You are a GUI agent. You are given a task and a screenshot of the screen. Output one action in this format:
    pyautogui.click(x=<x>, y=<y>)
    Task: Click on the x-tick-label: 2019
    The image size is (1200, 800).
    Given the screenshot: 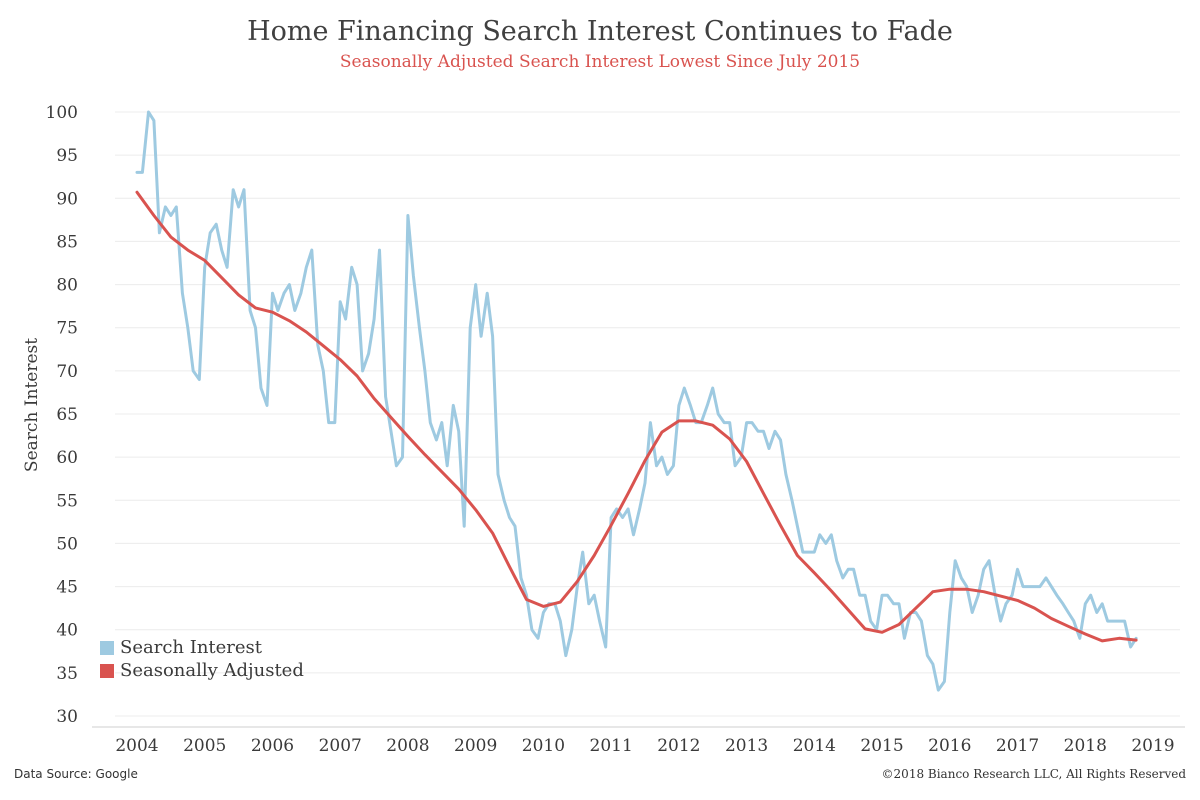 What is the action you would take?
    pyautogui.click(x=1152, y=746)
    